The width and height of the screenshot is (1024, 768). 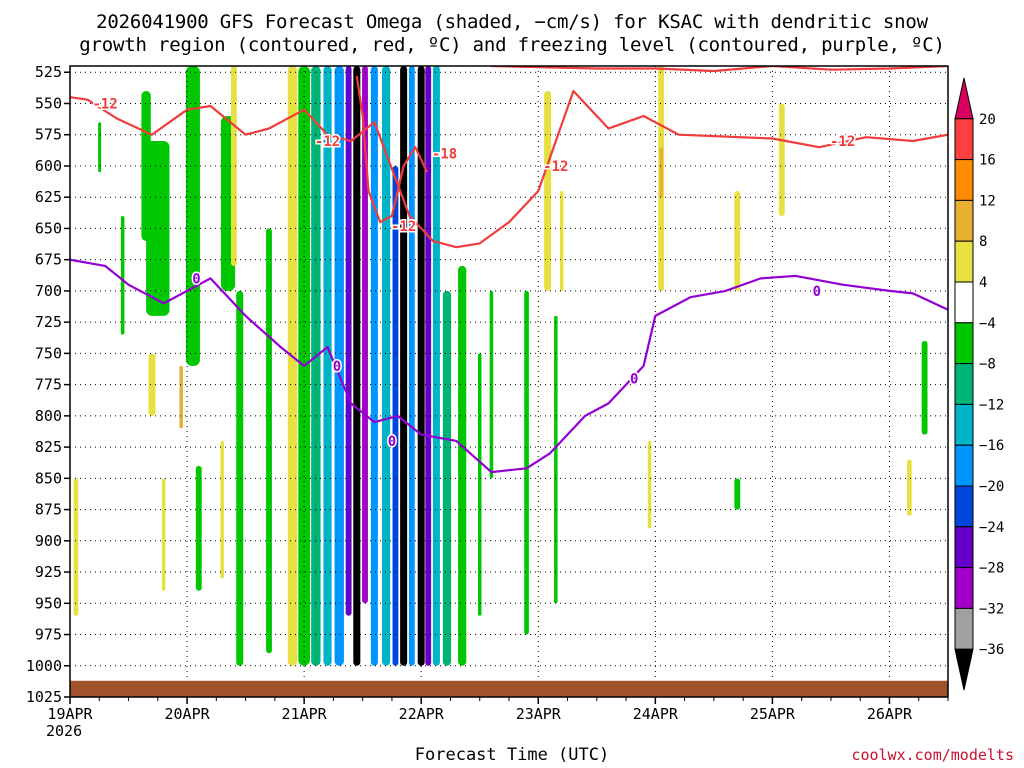 I want to click on colorbar-label-7: −12, so click(x=991, y=405).